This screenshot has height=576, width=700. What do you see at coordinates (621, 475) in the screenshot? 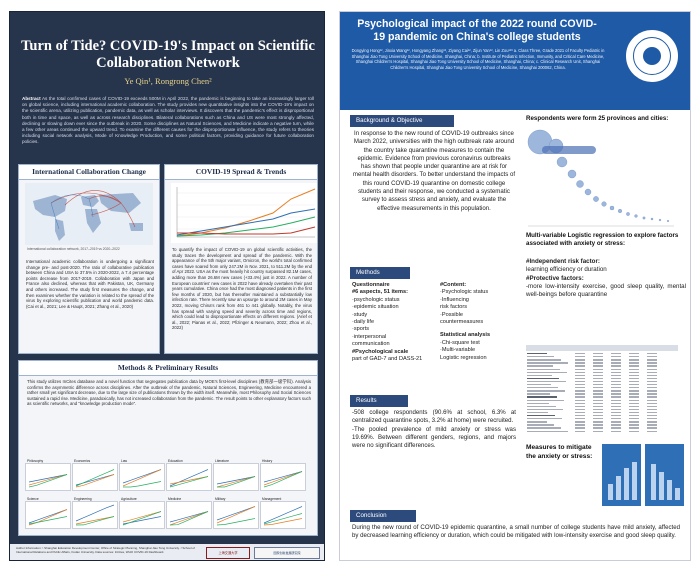
I see `exercise-bar-chart` at bounding box center [621, 475].